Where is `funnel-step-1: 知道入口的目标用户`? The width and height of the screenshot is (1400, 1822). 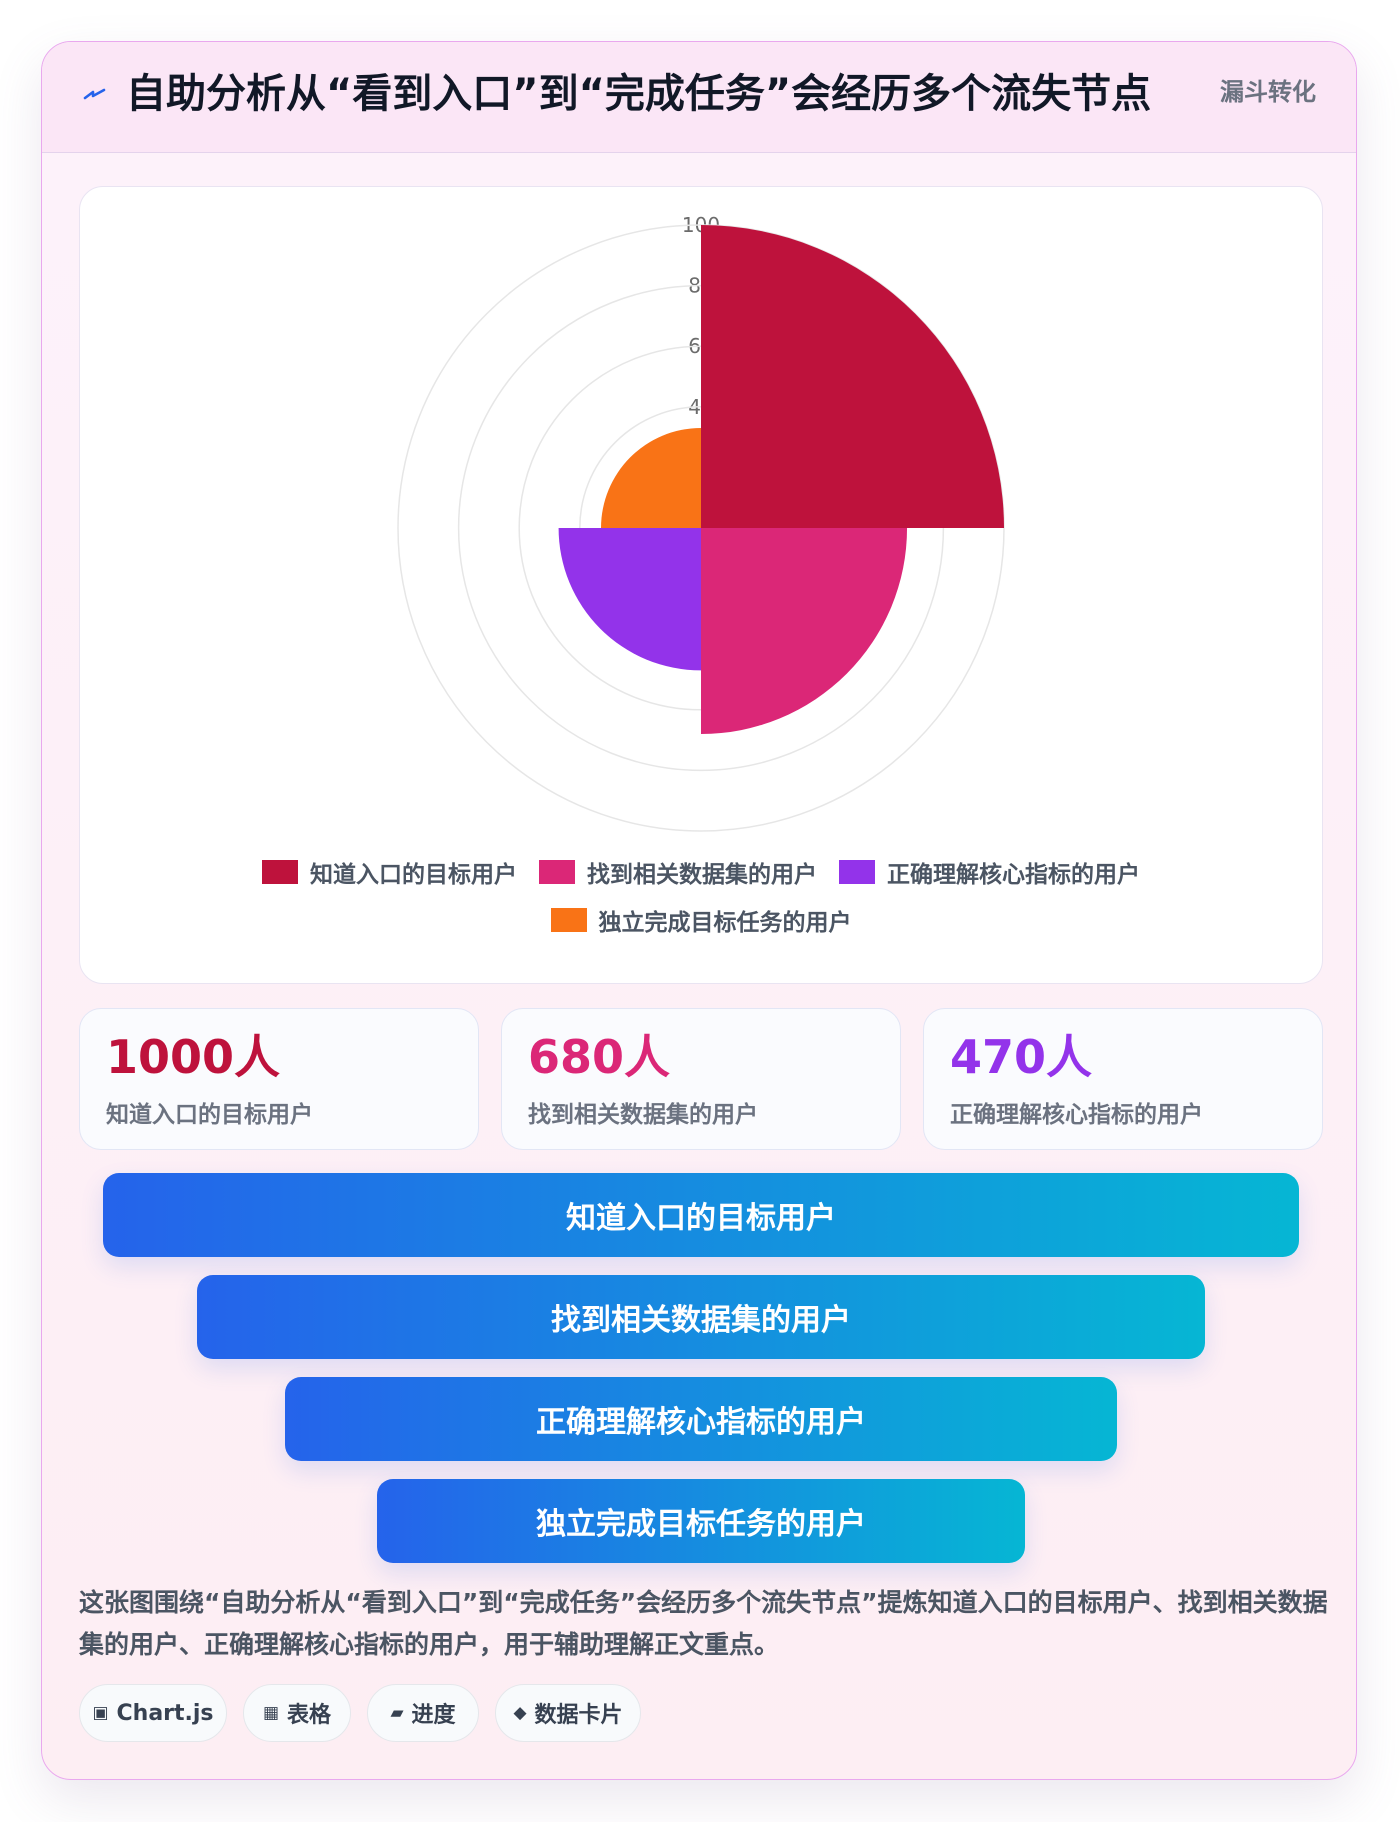
funnel-step-1: 知道入口的目标用户 is located at coordinates (701, 1215).